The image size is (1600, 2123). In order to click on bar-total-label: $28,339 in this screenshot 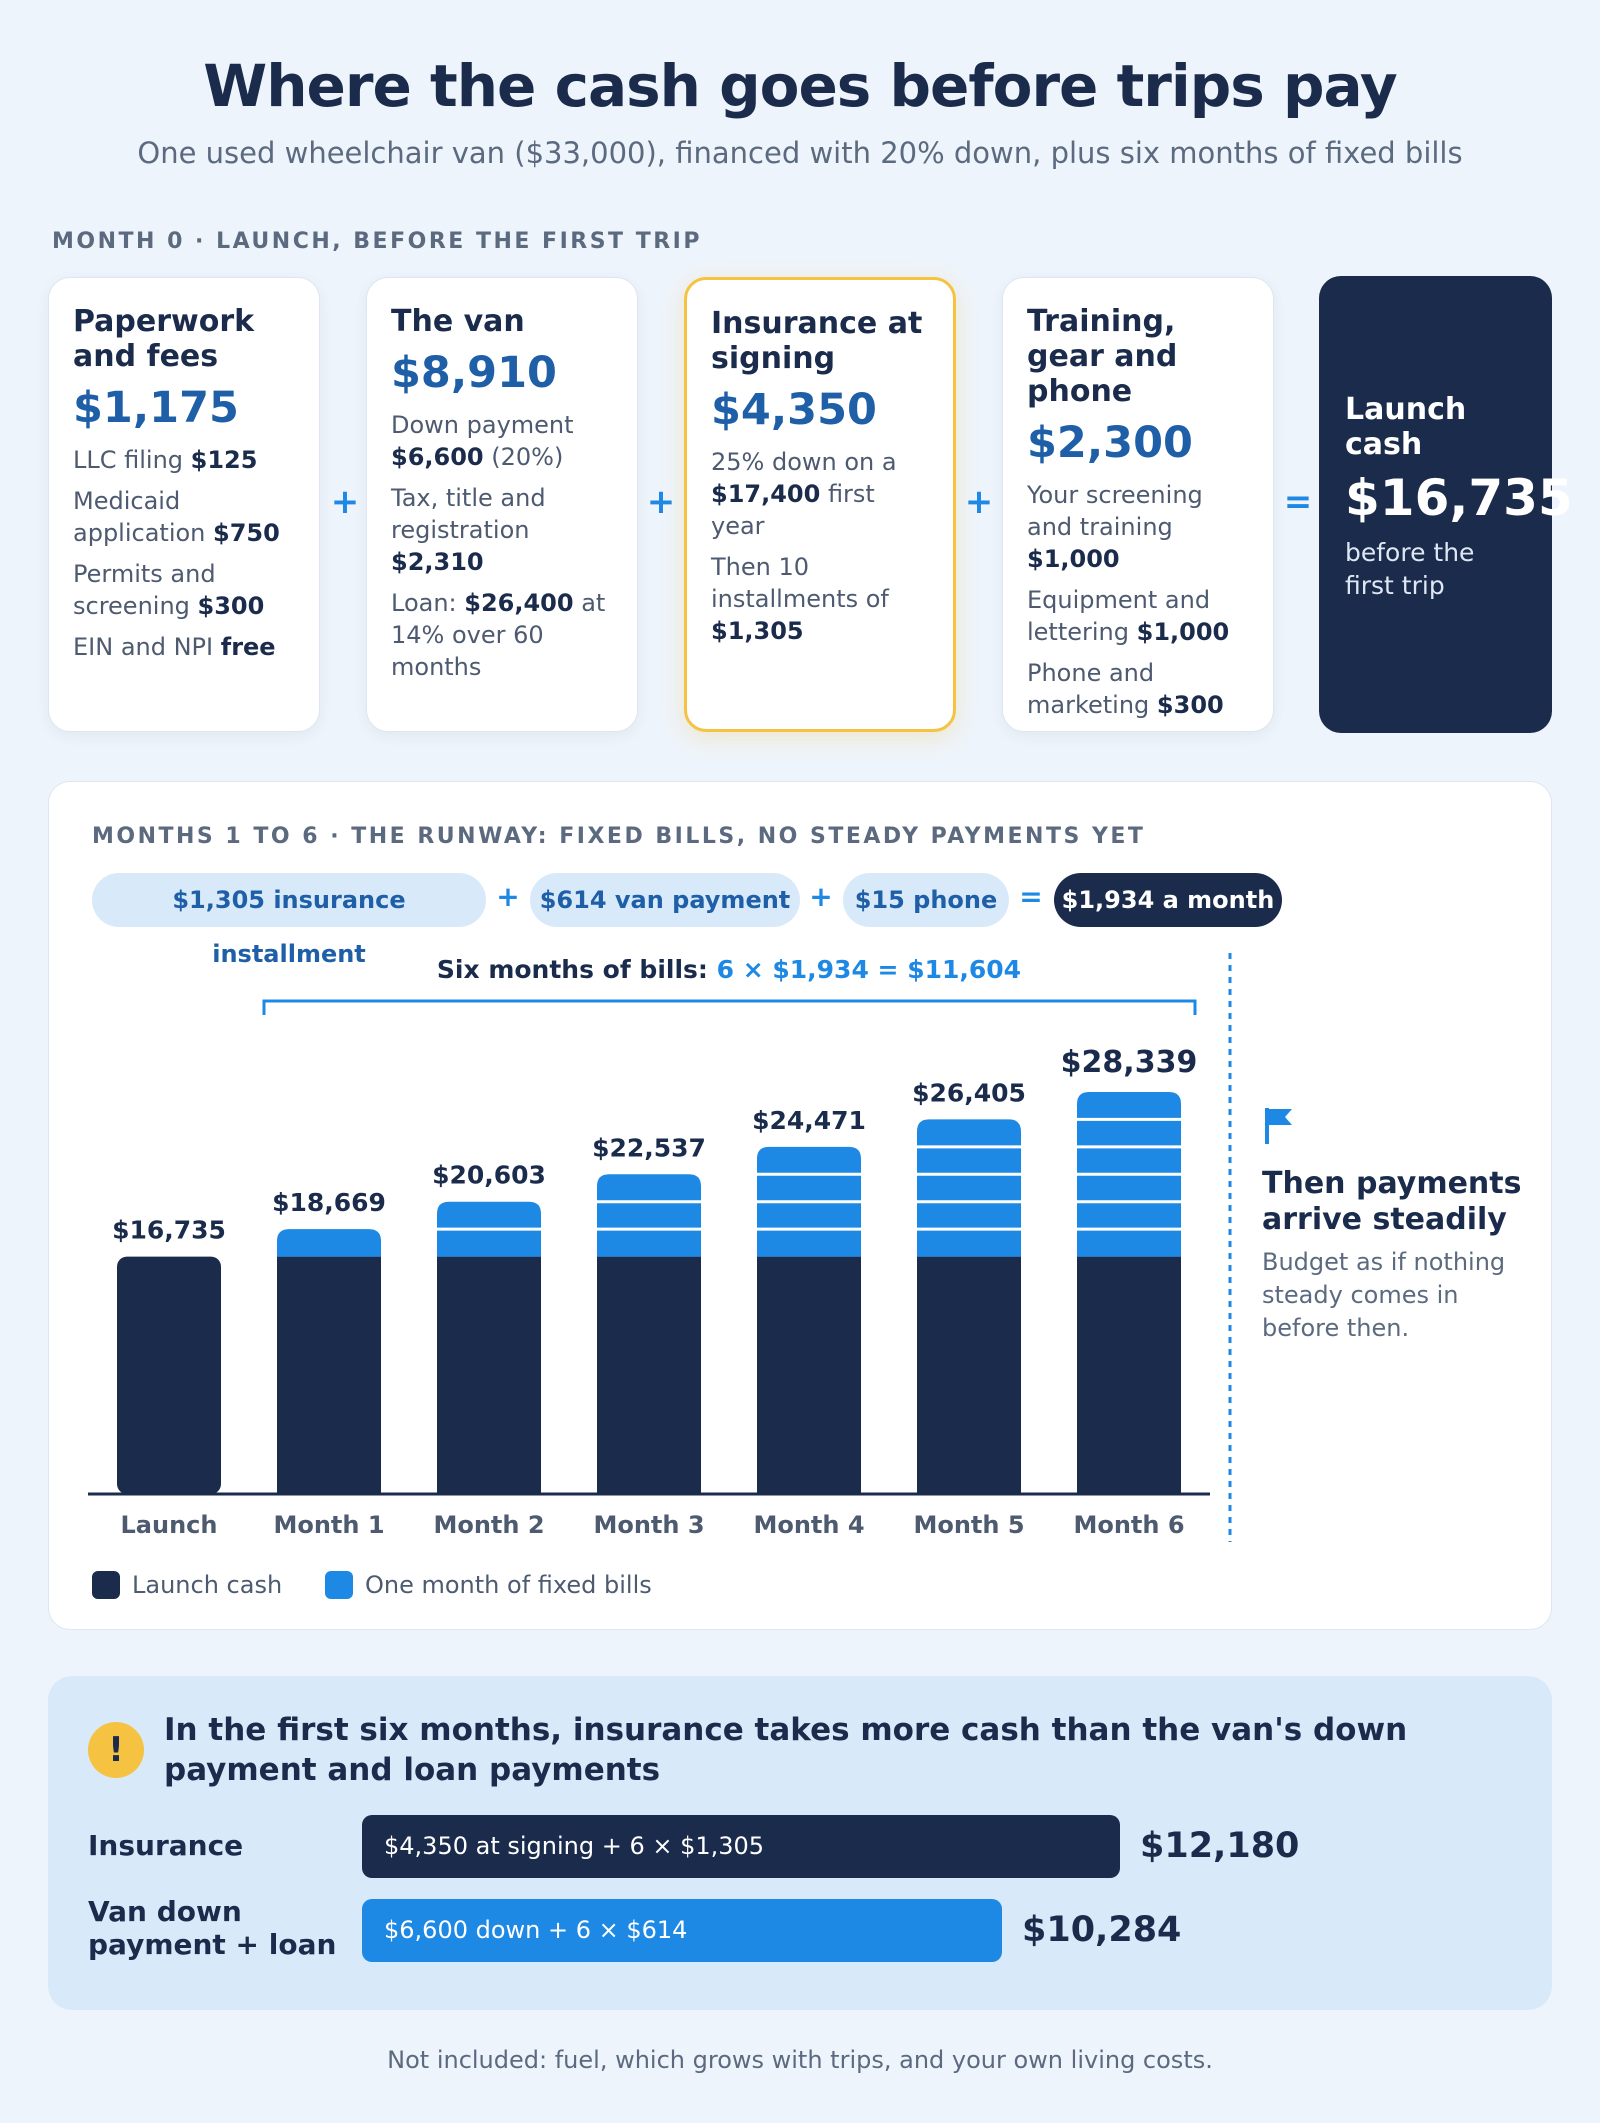, I will do `click(1129, 1062)`.